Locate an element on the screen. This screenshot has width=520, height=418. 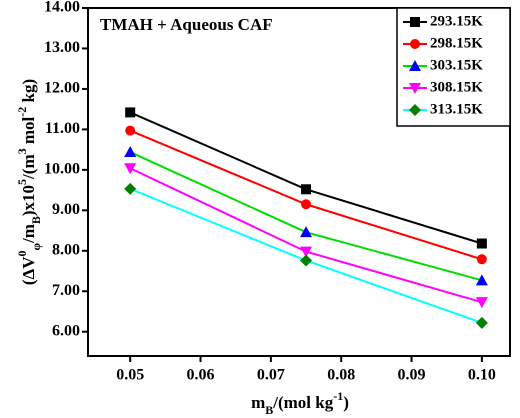
y-axis-label-part: /(m is located at coordinates (28, 167).